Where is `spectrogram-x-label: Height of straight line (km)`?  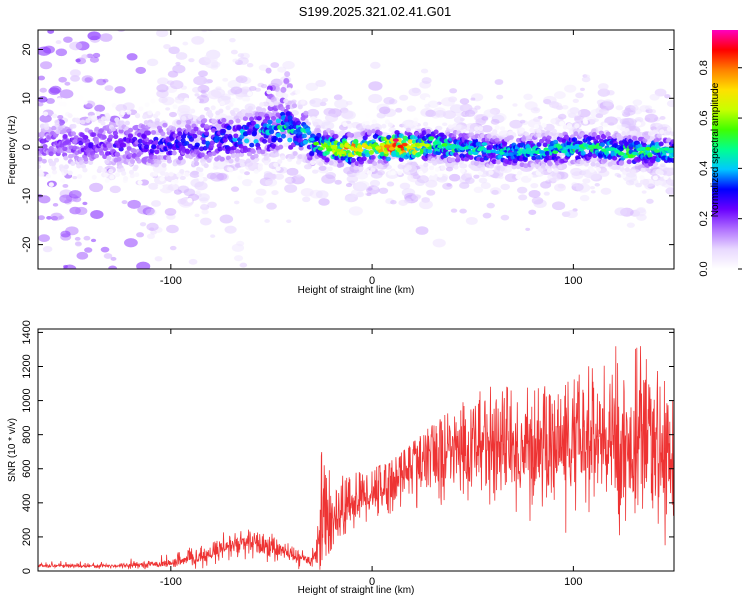 spectrogram-x-label: Height of straight line (km) is located at coordinates (356, 290).